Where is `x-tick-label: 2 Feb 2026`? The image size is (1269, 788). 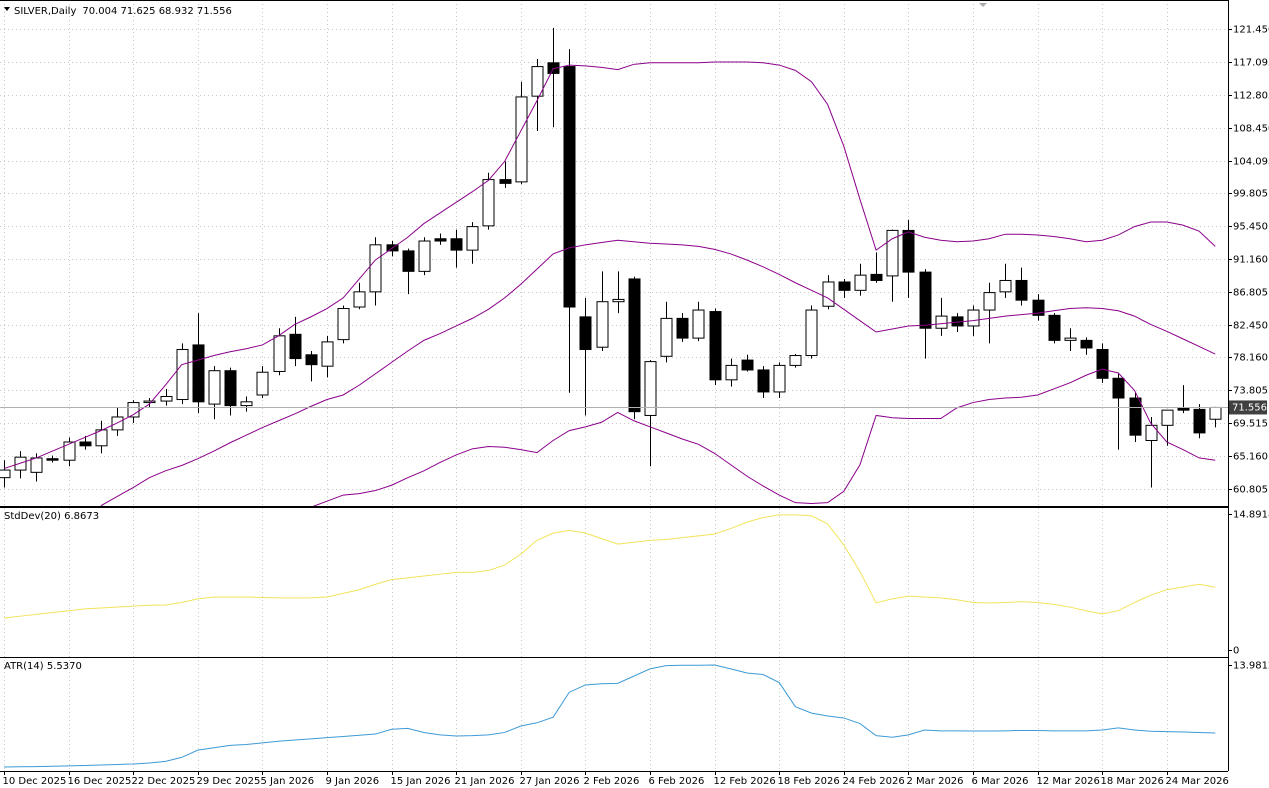
x-tick-label: 2 Feb 2026 is located at coordinates (612, 781).